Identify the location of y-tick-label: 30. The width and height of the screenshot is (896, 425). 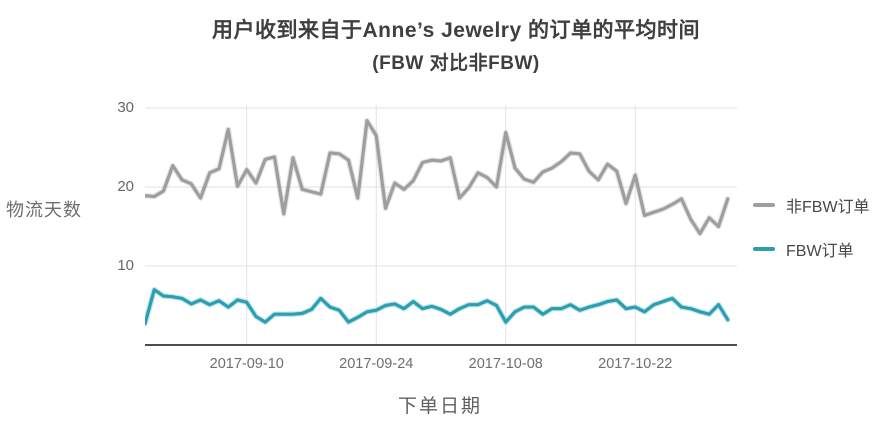
(125, 107).